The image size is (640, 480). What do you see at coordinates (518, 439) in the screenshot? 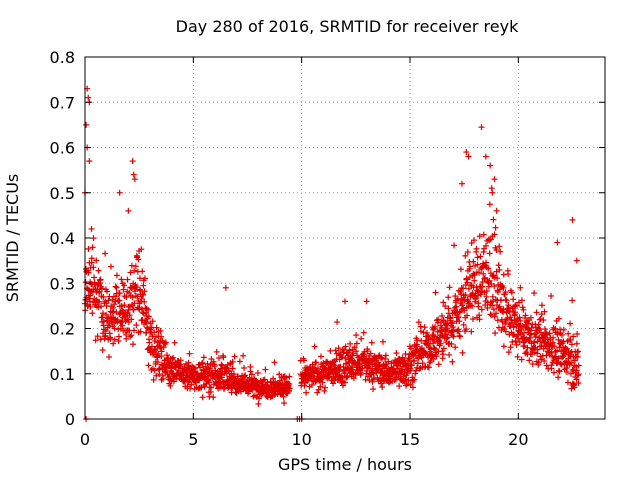
I see `x-tick-label: 20` at bounding box center [518, 439].